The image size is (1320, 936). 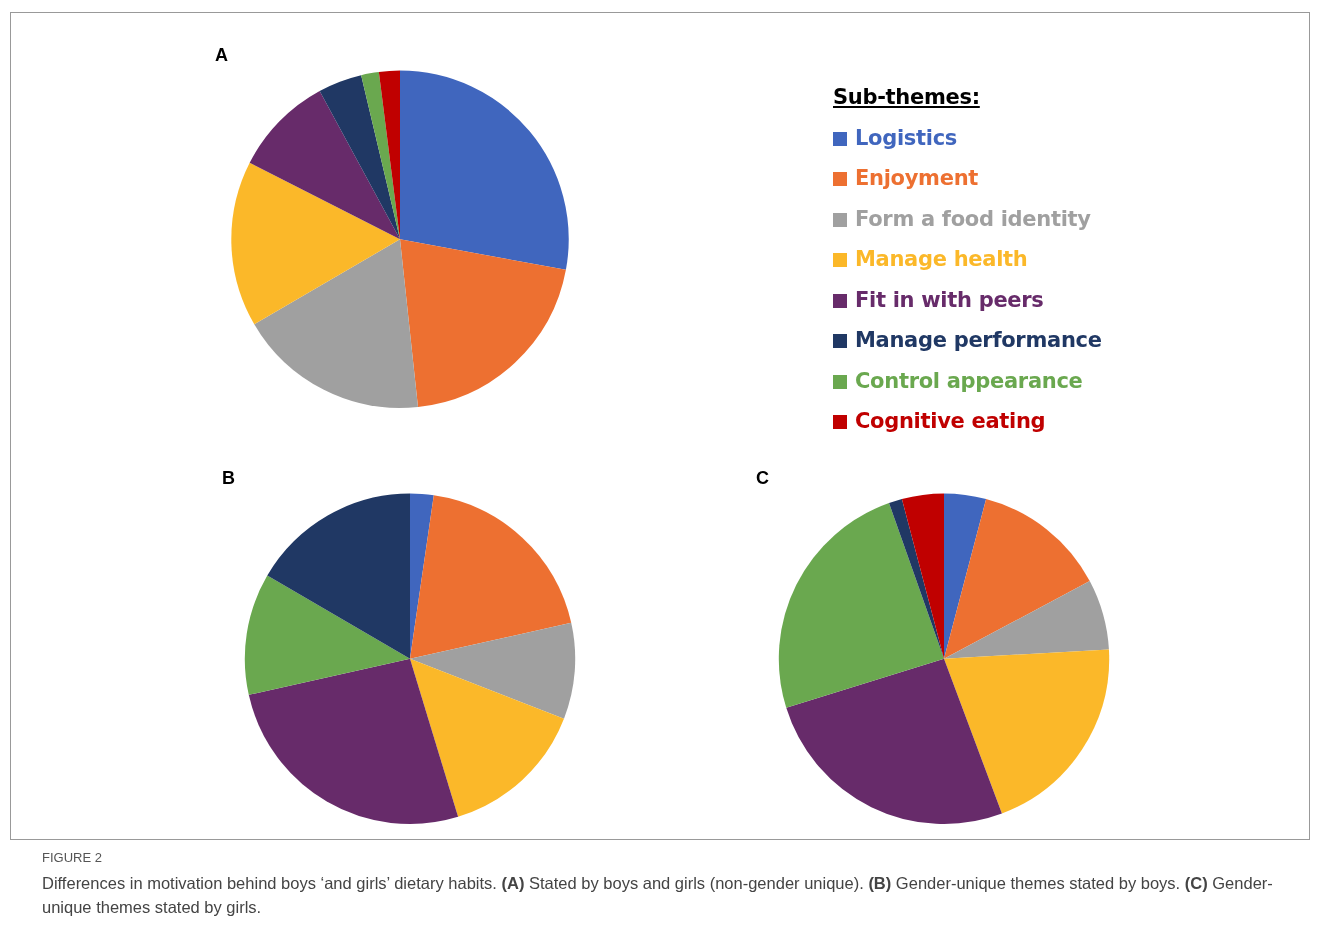 I want to click on legend-label: Control appearance, so click(x=969, y=381).